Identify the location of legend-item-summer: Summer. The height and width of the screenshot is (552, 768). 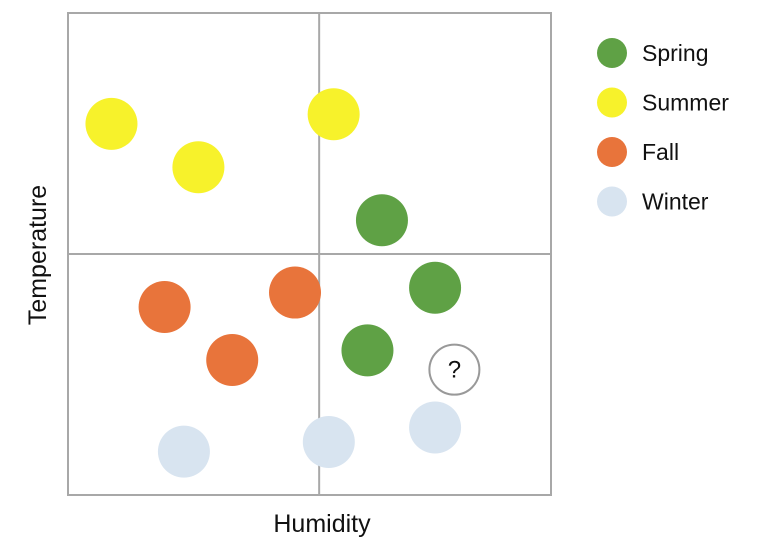
(663, 102).